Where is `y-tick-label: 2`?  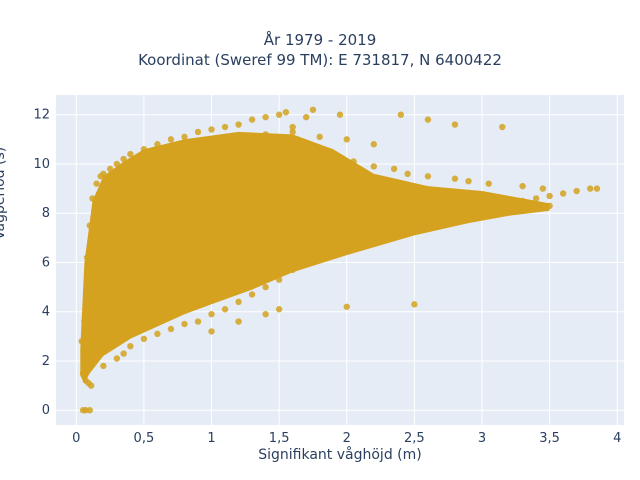 y-tick-label: 2 is located at coordinates (46, 361).